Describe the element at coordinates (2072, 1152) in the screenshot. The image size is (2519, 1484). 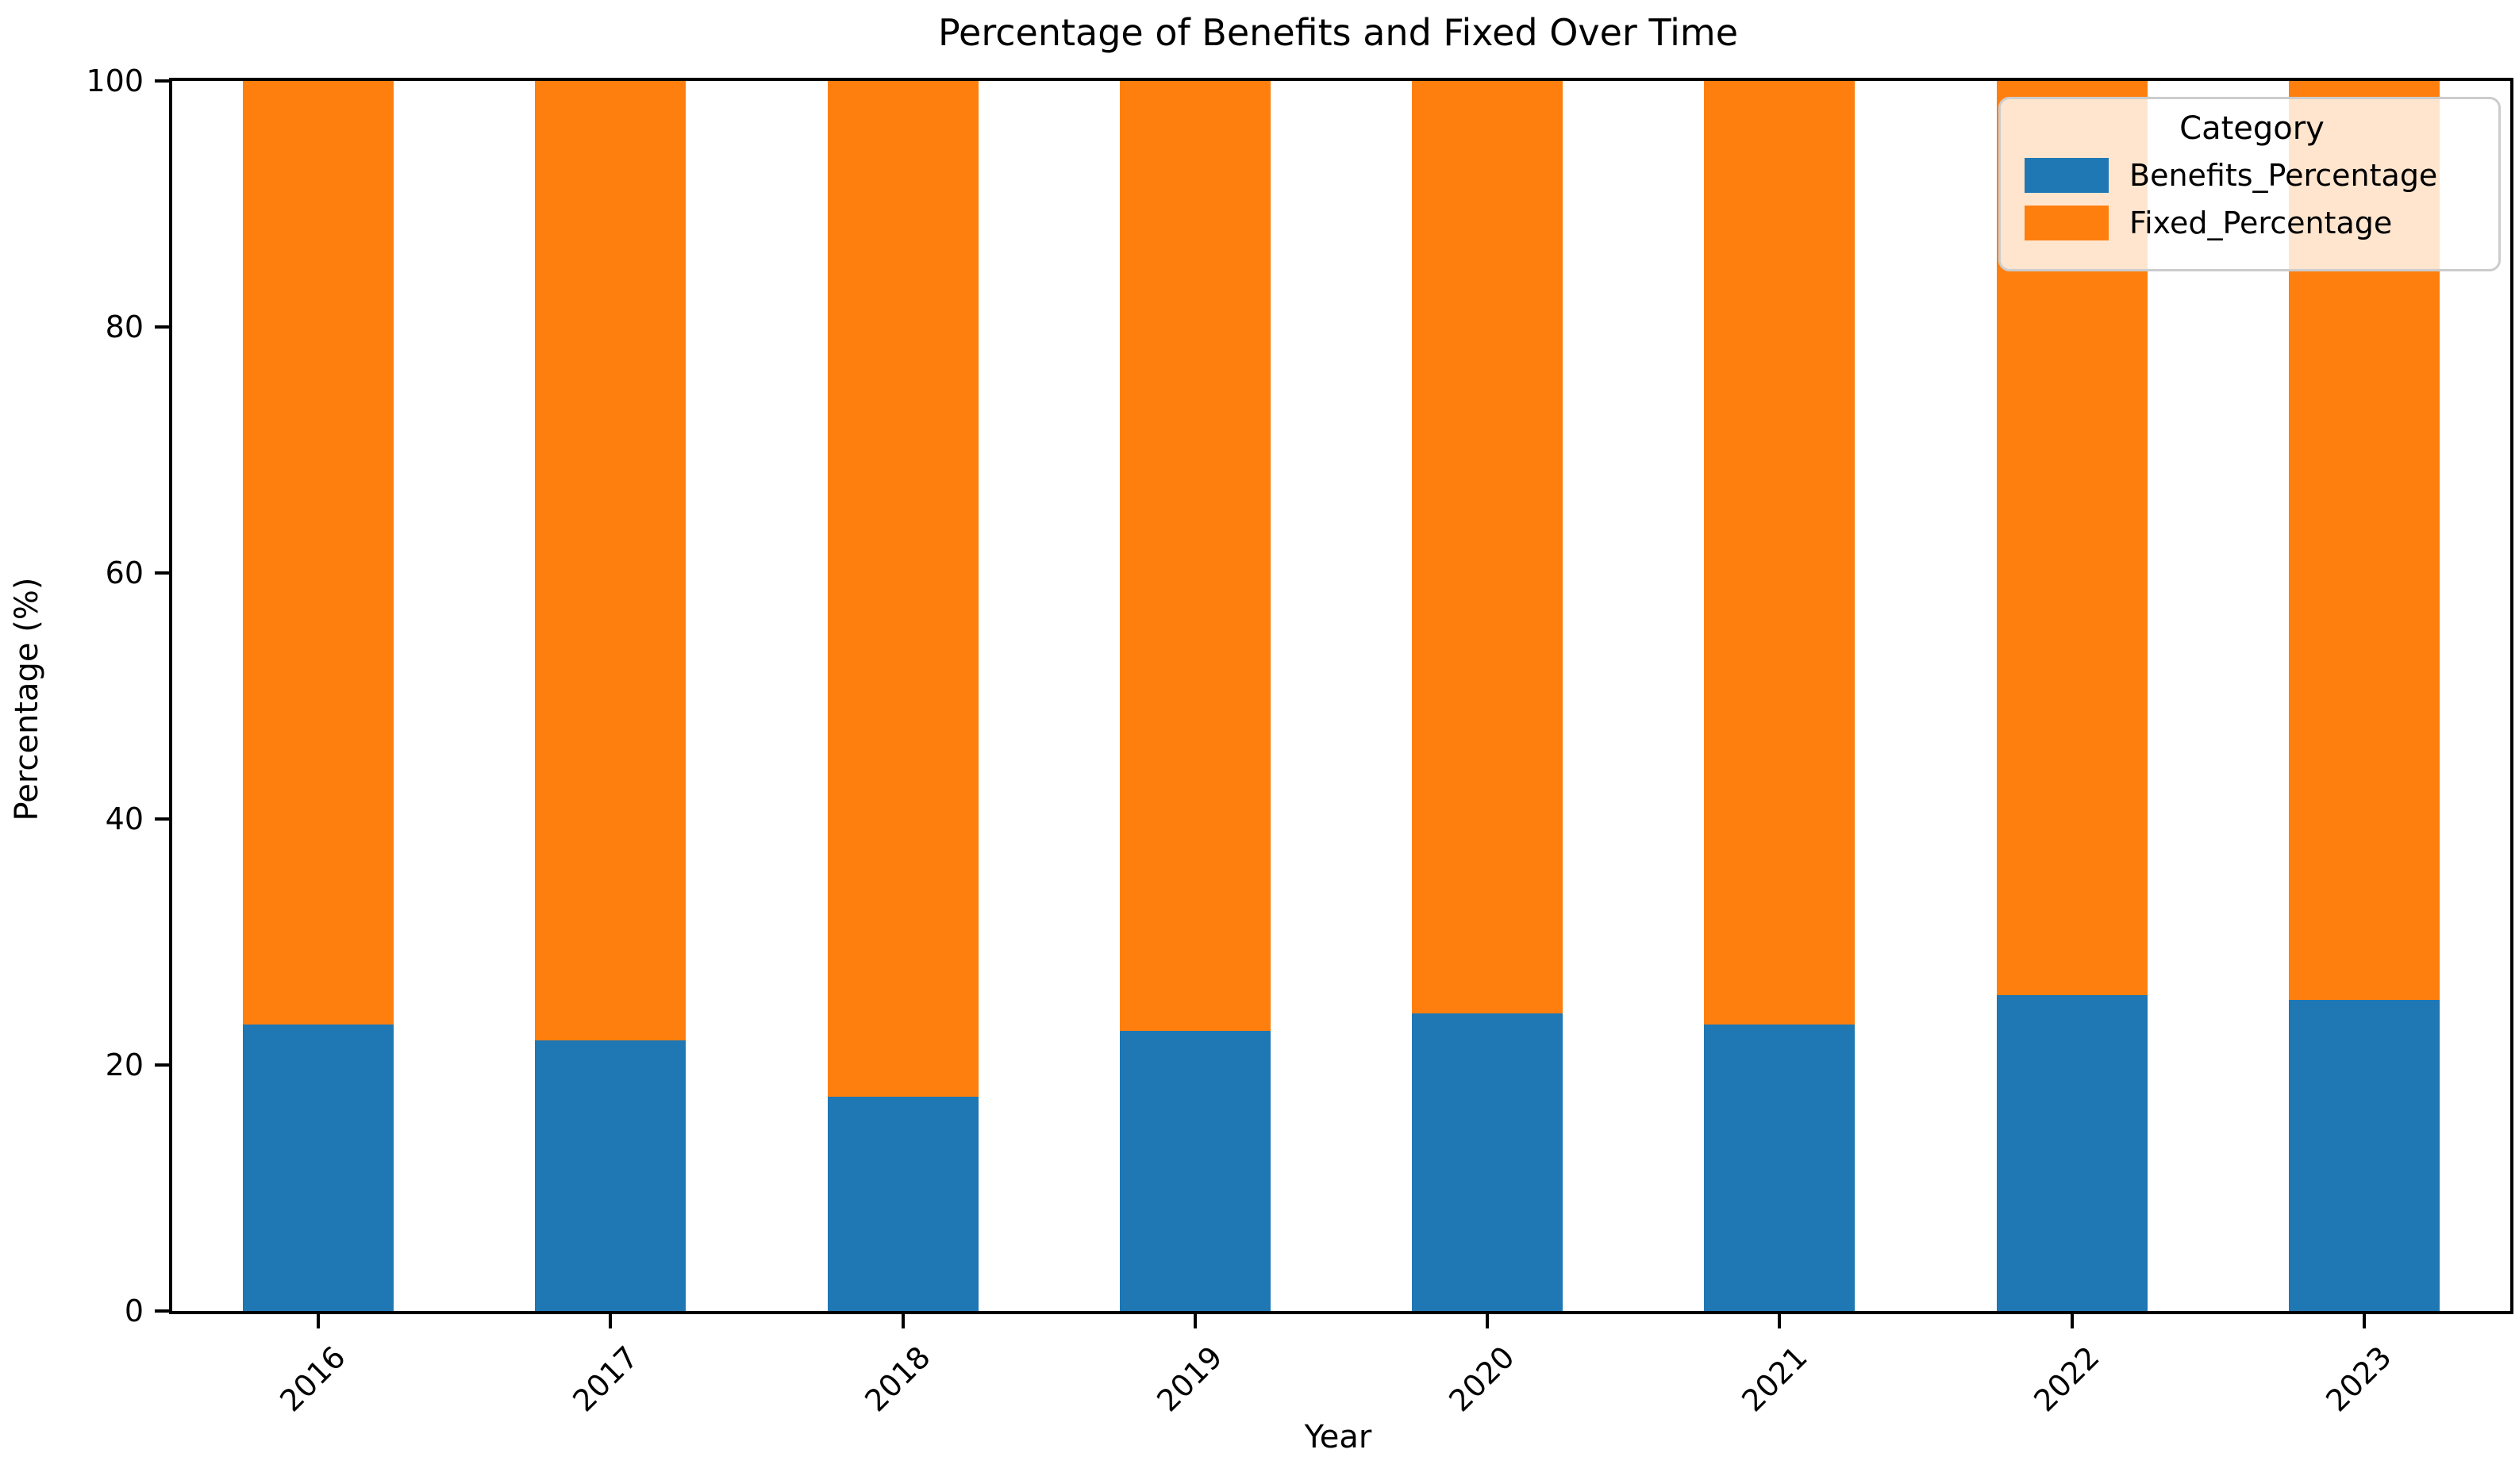
I see `bar-segment-benefits-2022` at that location.